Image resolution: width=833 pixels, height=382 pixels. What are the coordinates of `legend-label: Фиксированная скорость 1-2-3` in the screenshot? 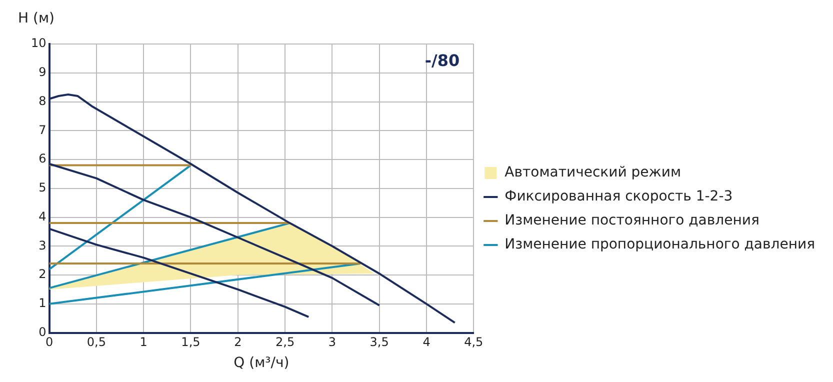 It's located at (618, 196).